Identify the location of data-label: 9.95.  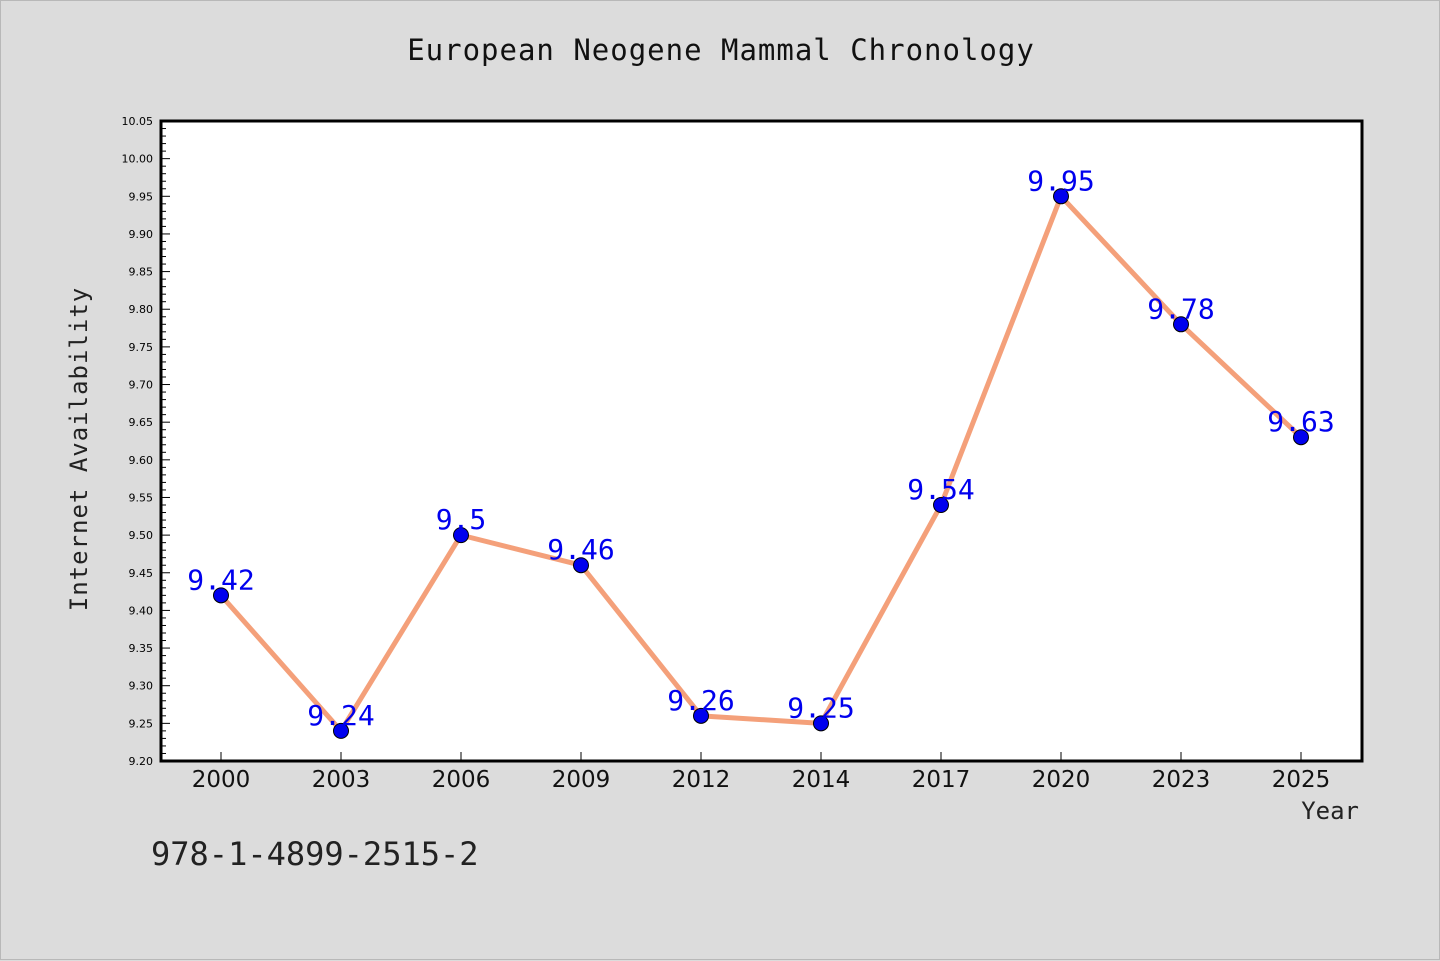
(1060, 180).